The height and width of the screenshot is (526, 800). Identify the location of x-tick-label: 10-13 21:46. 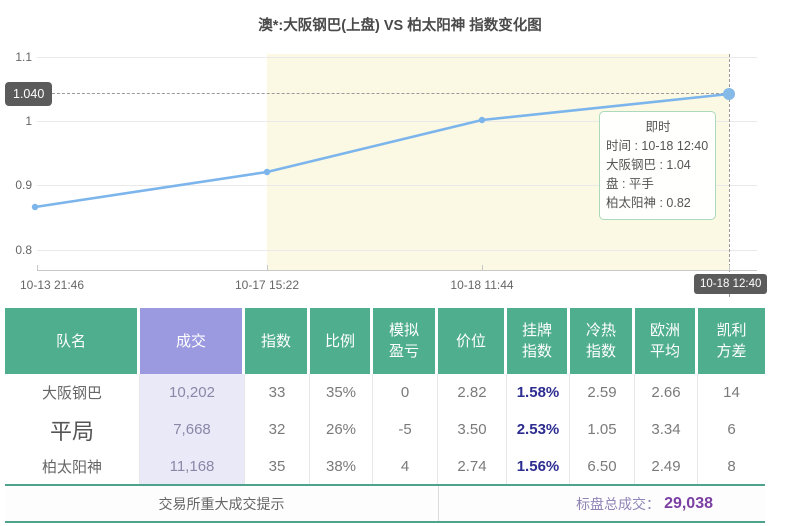
(52, 285).